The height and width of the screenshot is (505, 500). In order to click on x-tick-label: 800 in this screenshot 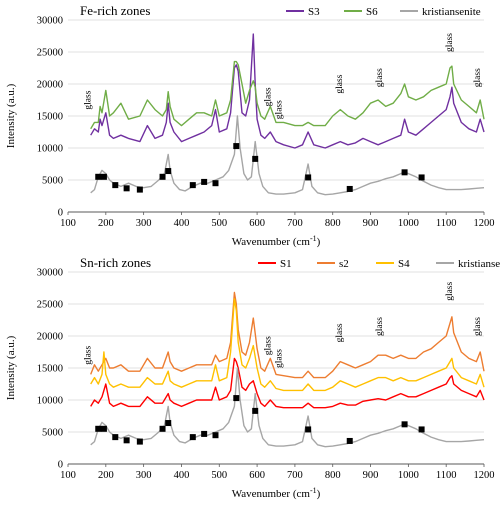, I will do `click(333, 475)`.